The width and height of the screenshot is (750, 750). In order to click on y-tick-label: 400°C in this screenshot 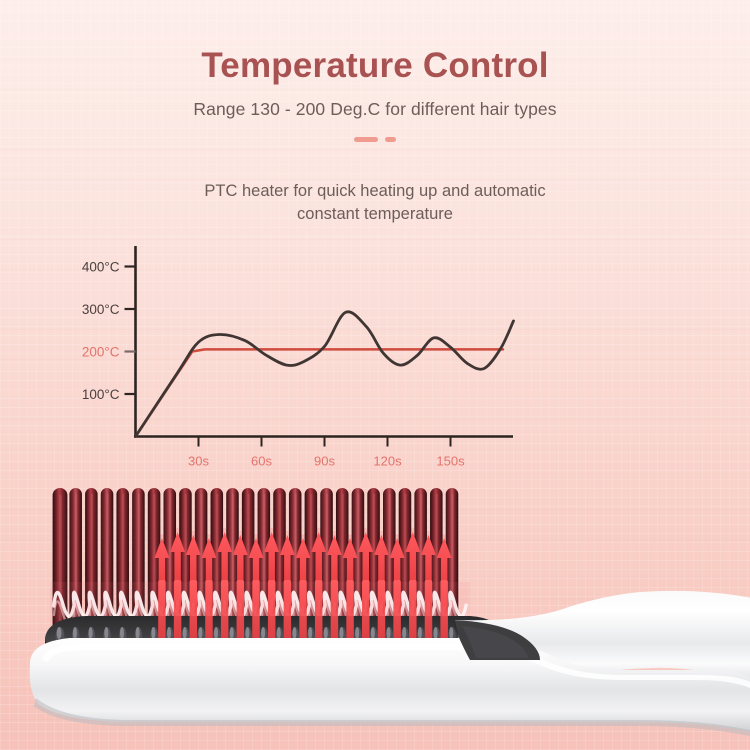, I will do `click(101, 267)`.